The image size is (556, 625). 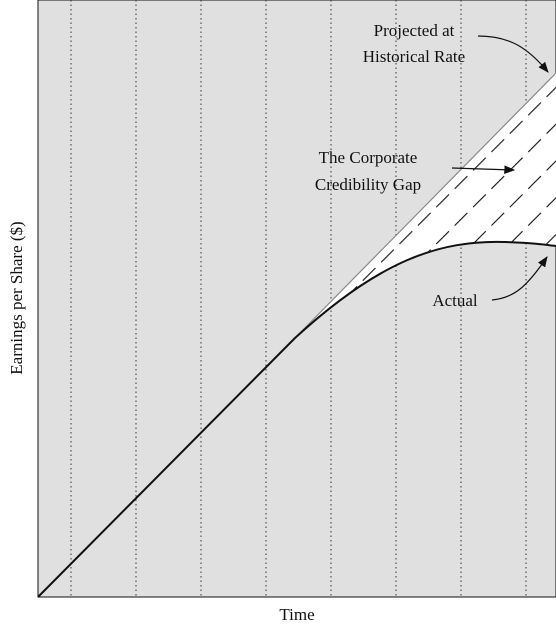 I want to click on x-axis-label: Time, so click(x=296, y=614).